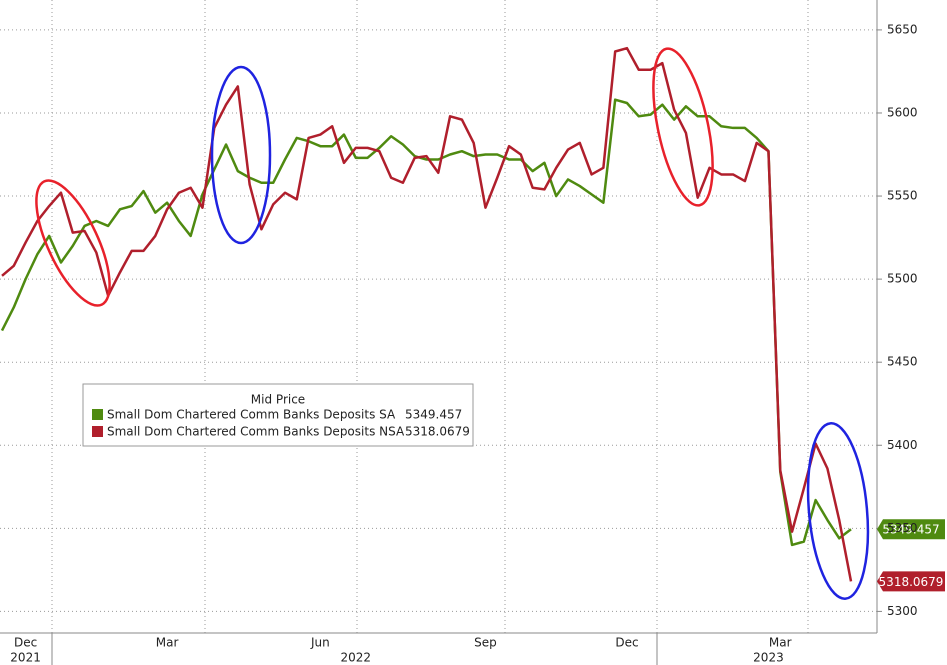 Image resolution: width=947 pixels, height=665 pixels. Describe the element at coordinates (278, 400) in the screenshot. I see `legend-title: Mid Price` at that location.